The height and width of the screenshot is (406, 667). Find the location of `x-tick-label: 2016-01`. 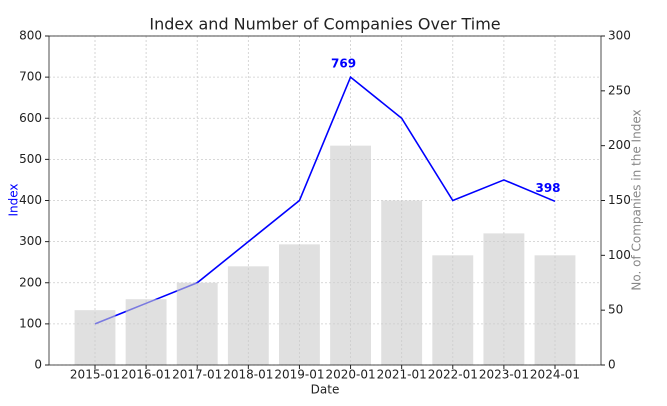

x-tick-label: 2016-01 is located at coordinates (146, 375).